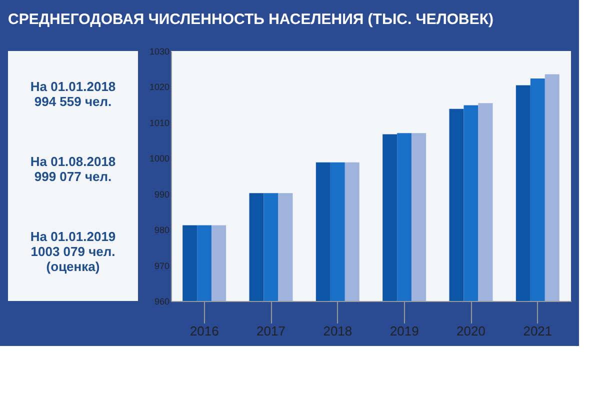 The width and height of the screenshot is (600, 400). Describe the element at coordinates (271, 331) in the screenshot. I see `x-tick-label: 2017` at that location.